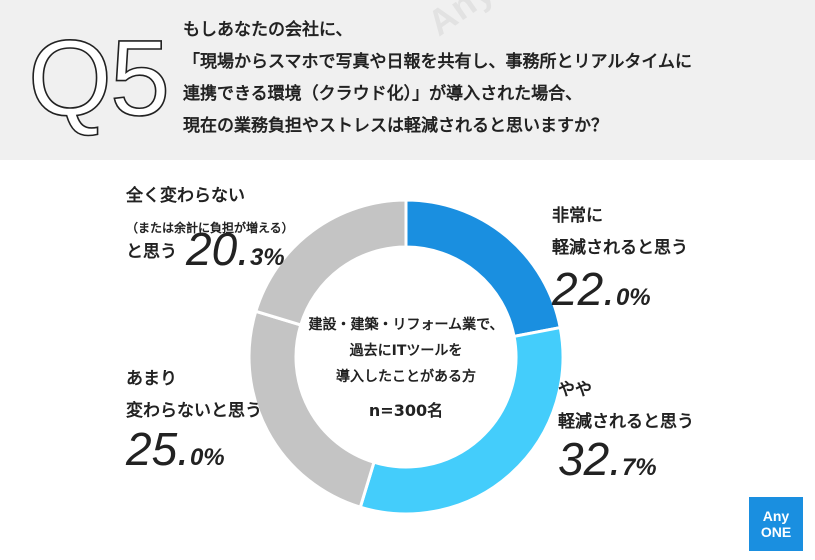  What do you see at coordinates (395, 126) in the screenshot?
I see `question-line: 現在の業務負担やストレスは軽減されると思いますか？` at bounding box center [395, 126].